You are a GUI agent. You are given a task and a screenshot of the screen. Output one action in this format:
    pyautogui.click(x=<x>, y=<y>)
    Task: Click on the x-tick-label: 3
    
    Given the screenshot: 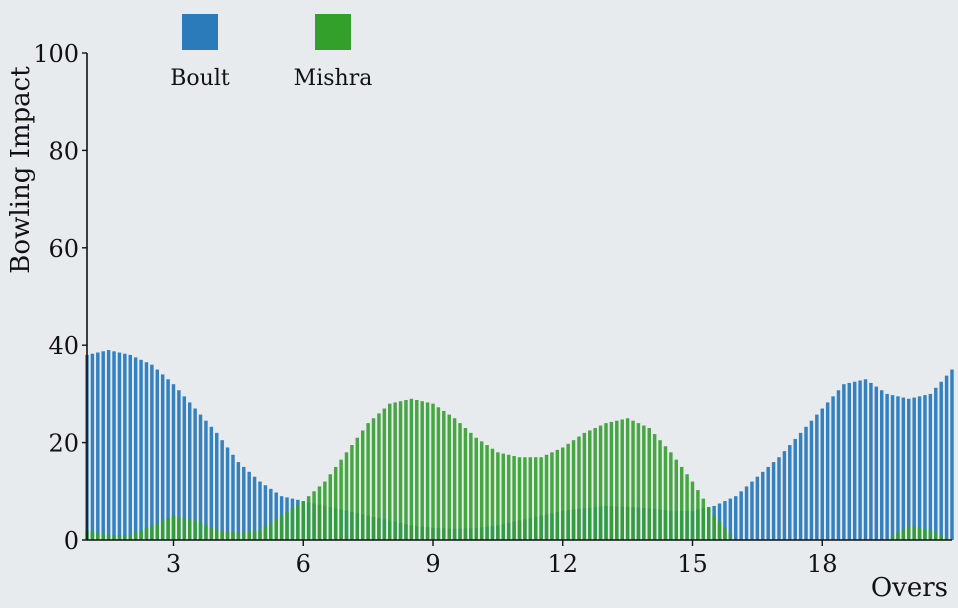 What is the action you would take?
    pyautogui.click(x=173, y=564)
    